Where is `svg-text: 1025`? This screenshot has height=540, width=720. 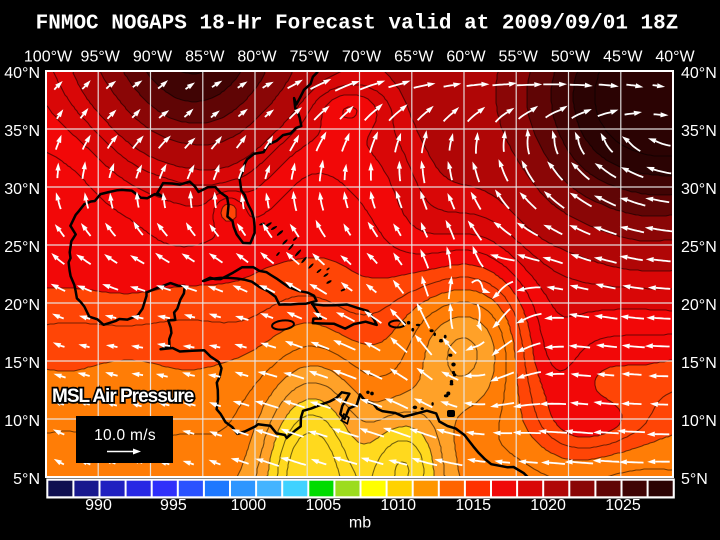
svg-text: 1025 is located at coordinates (623, 505).